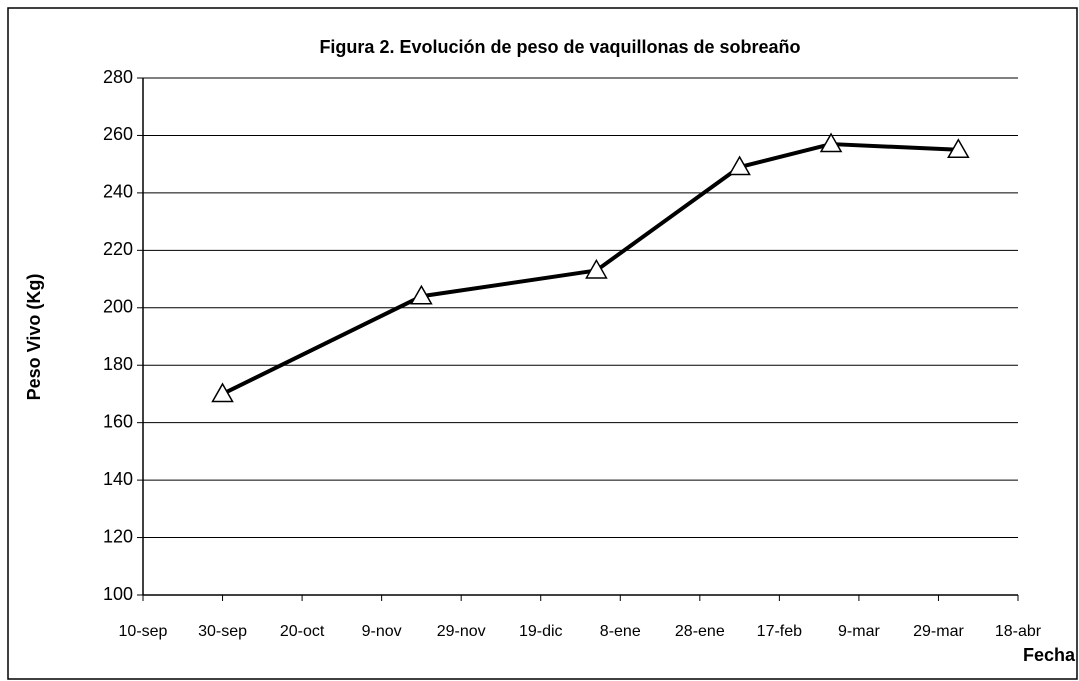  I want to click on x-tick-label: 17-feb, so click(779, 631).